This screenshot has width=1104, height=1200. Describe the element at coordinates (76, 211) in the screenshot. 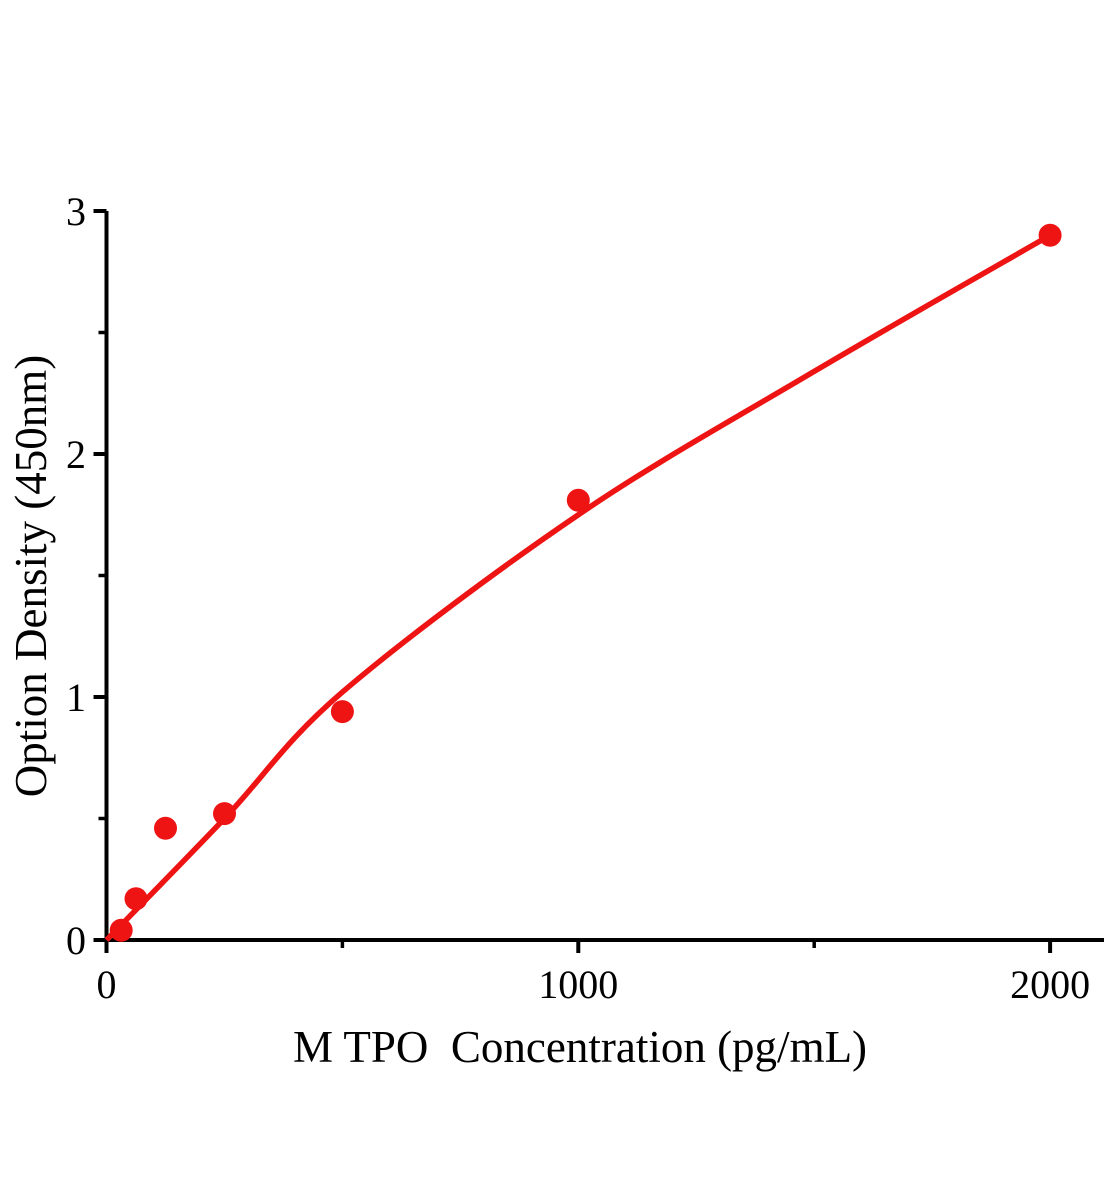

I see `y-tick-label: 3` at that location.